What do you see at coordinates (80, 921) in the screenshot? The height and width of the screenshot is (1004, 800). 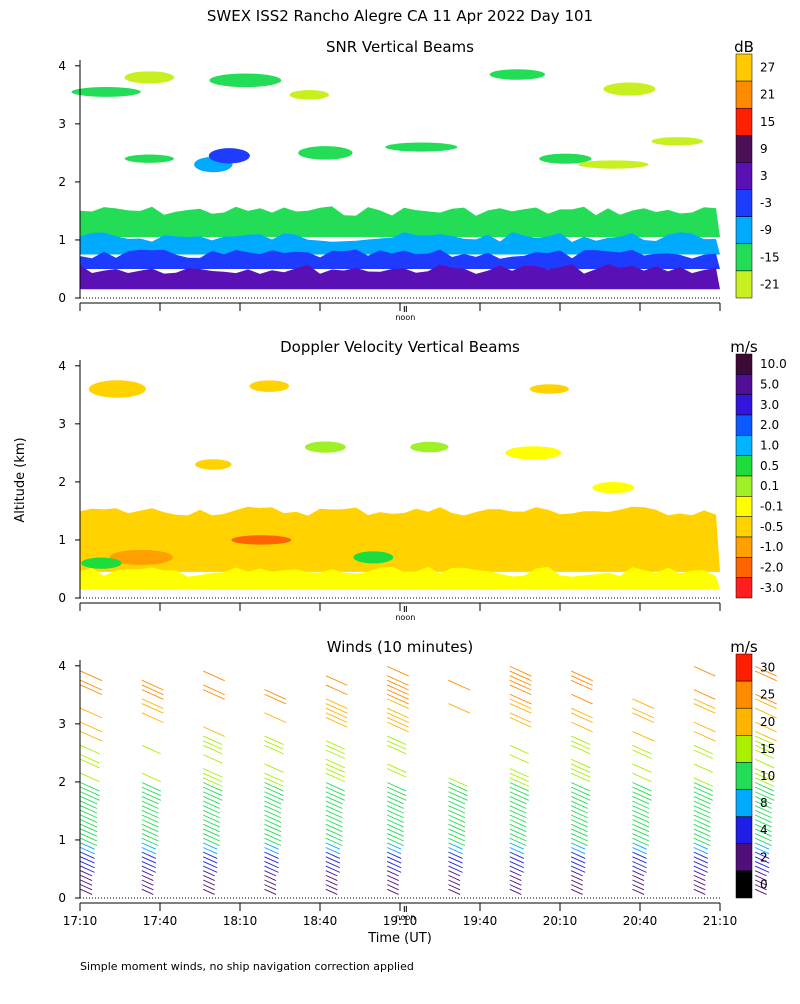 I see `x-tick-label: 17:10` at bounding box center [80, 921].